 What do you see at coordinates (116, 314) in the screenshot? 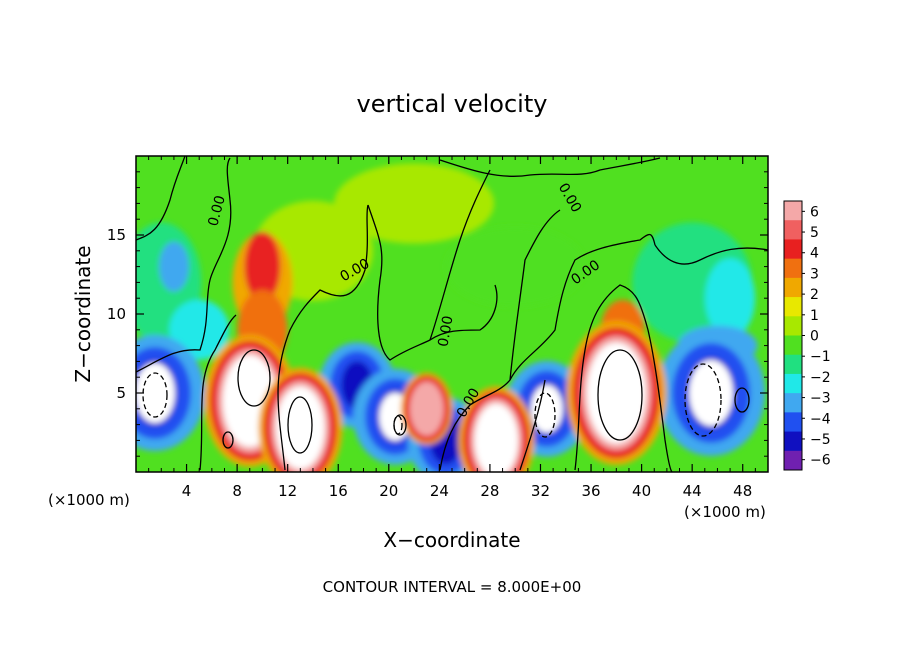
I see `y-tick-label: 10` at bounding box center [116, 314].